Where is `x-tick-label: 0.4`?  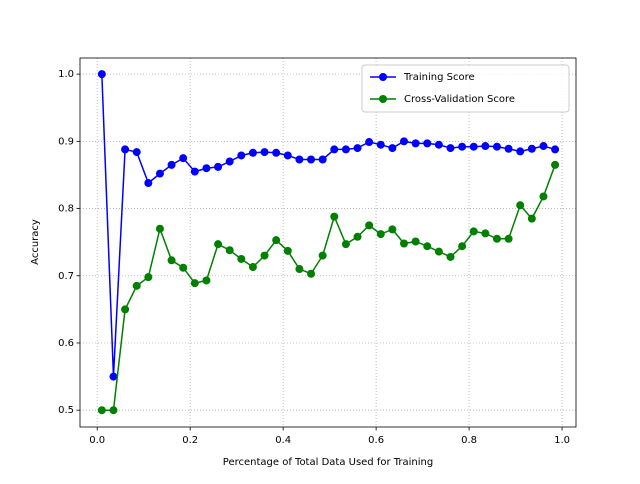
x-tick-label: 0.4 is located at coordinates (283, 440).